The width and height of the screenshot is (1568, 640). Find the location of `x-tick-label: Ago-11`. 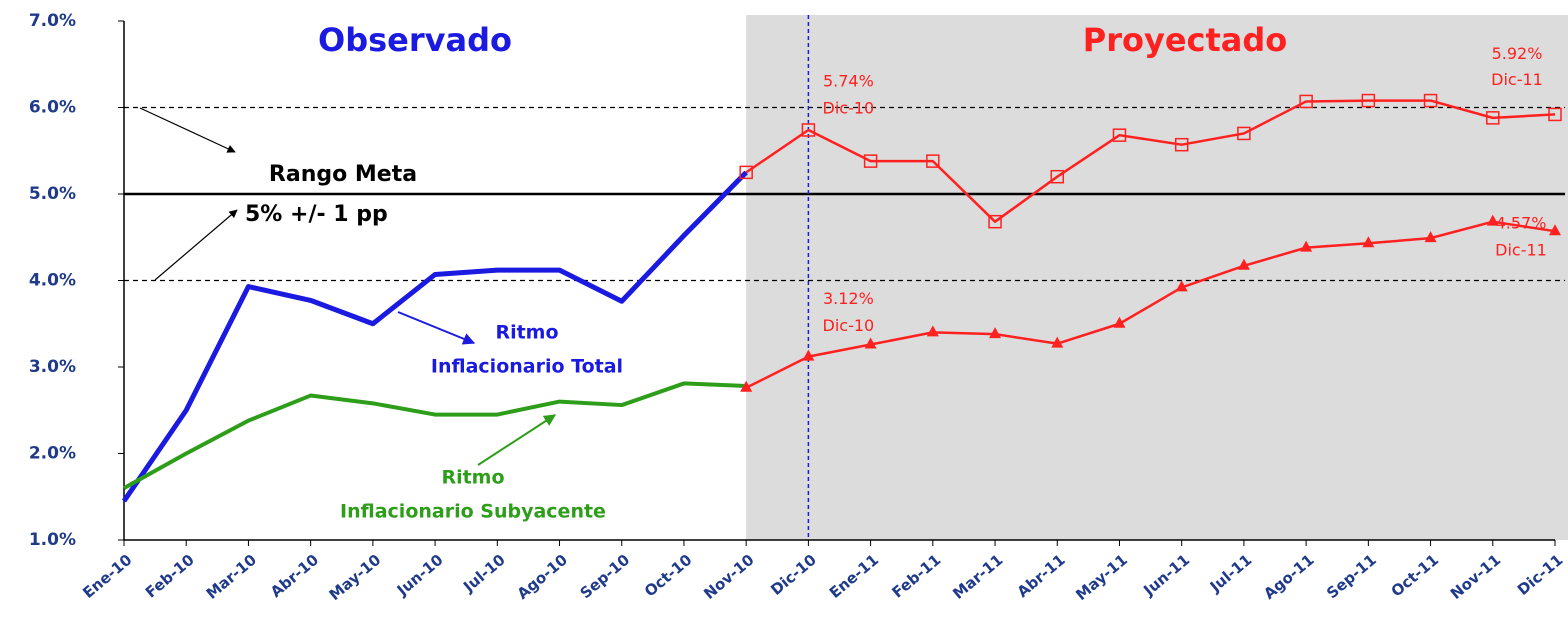

x-tick-label: Ago-11 is located at coordinates (1288, 577).